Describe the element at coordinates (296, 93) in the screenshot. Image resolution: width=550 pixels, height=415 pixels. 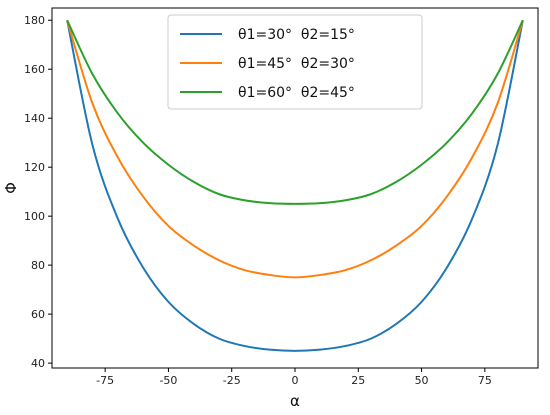
I see `legend-label-3: θ1=60° θ2=45°` at that location.